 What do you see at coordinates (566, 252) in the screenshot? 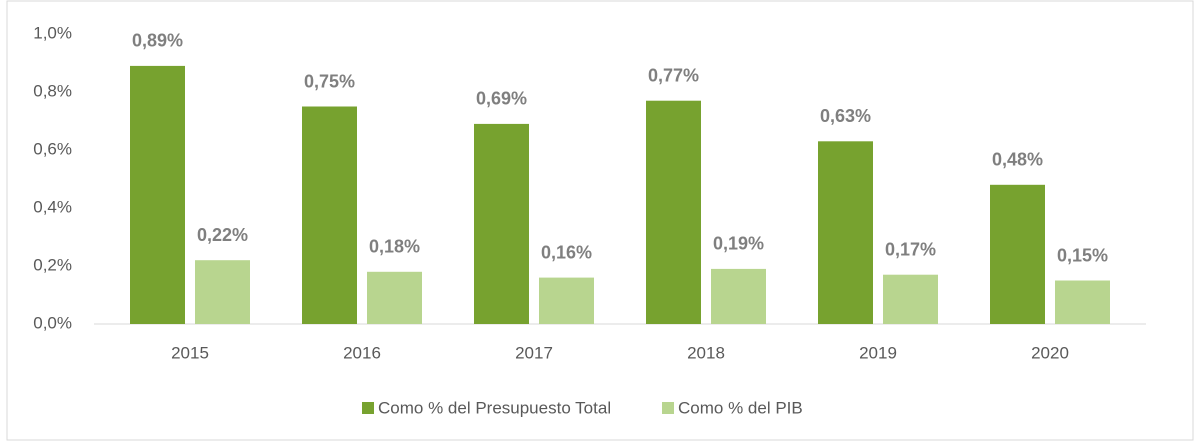
I see `value-label: 0,16%` at bounding box center [566, 252].